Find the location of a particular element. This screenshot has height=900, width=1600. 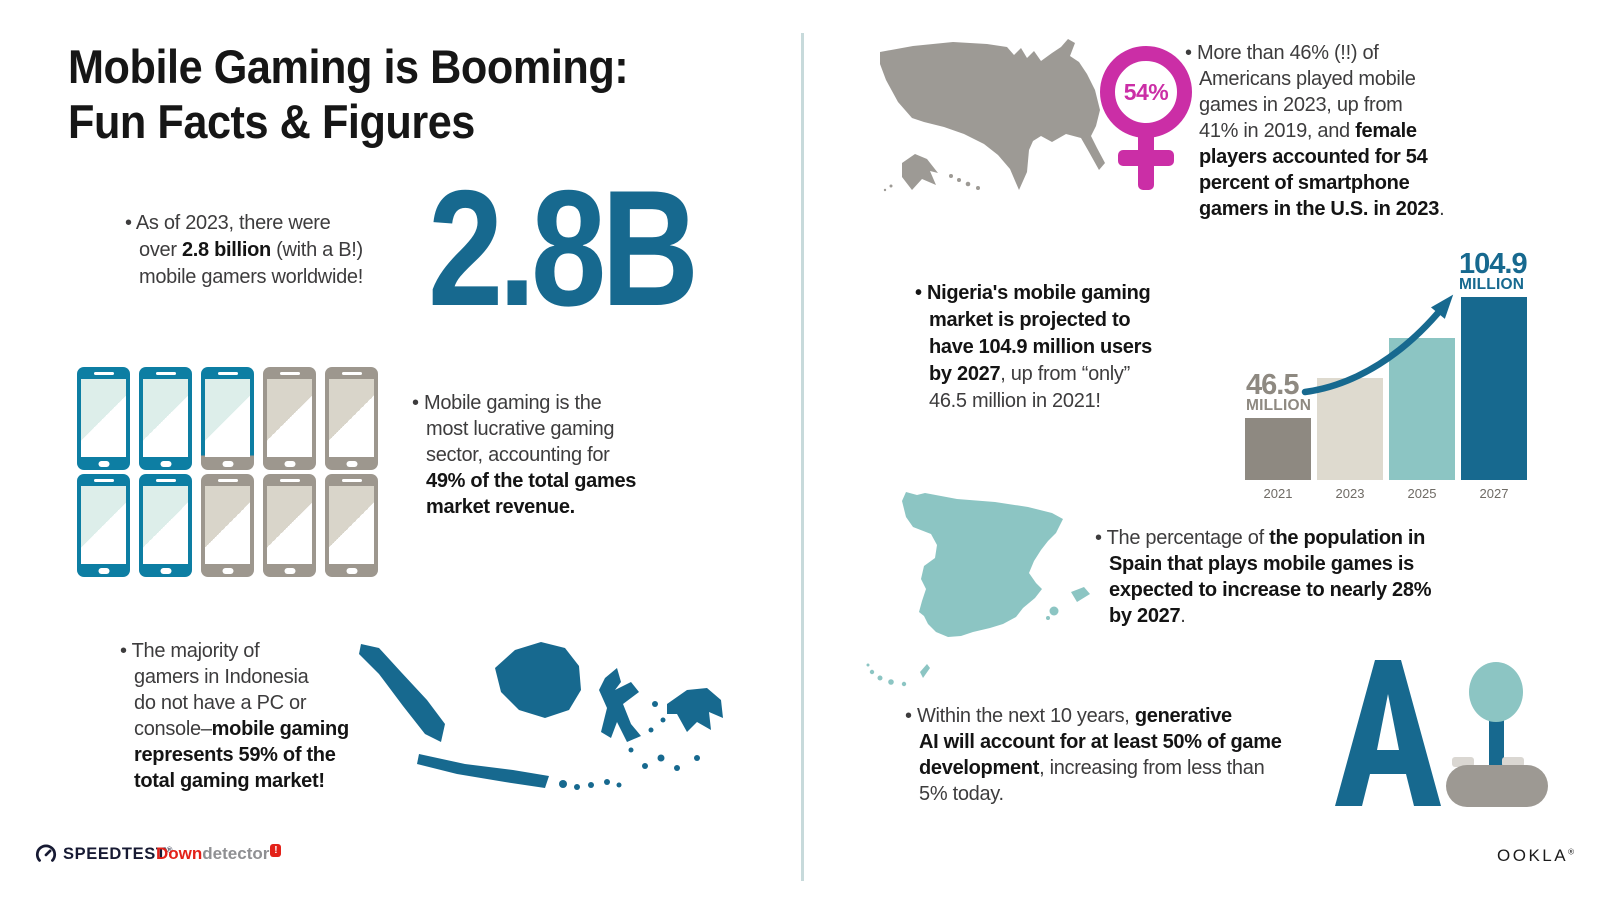

chart-label-2021-value: 46.5 is located at coordinates (1272, 384).